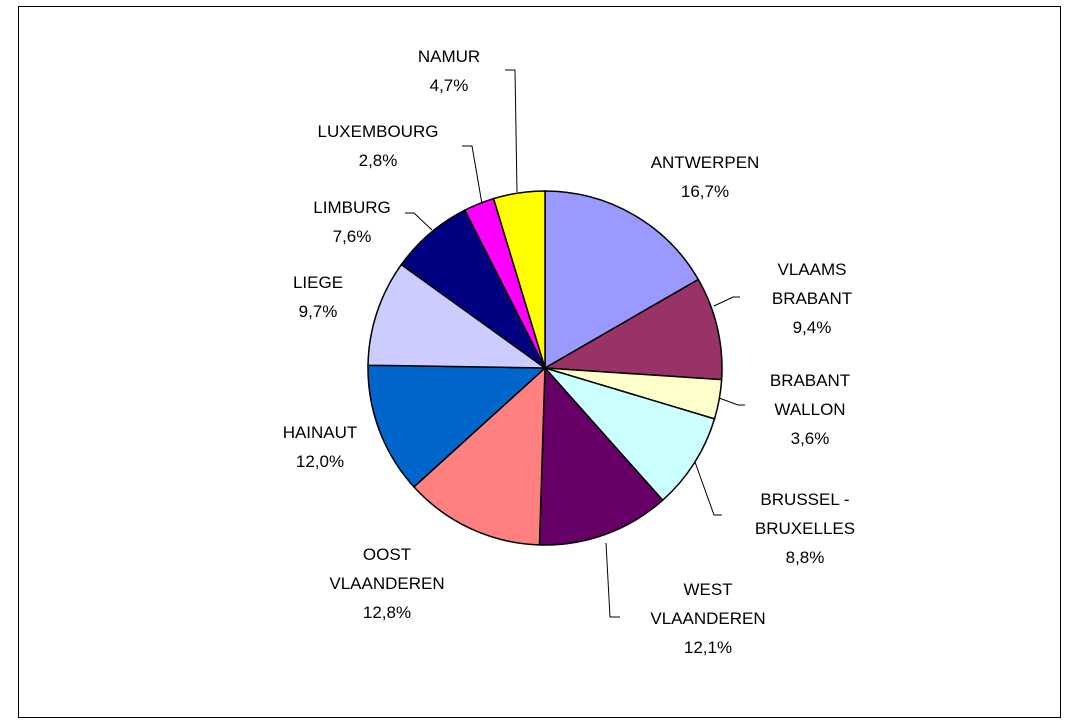 The image size is (1073, 722). I want to click on slice-label: OOST VLAANDEREN 12,8%, so click(386, 583).